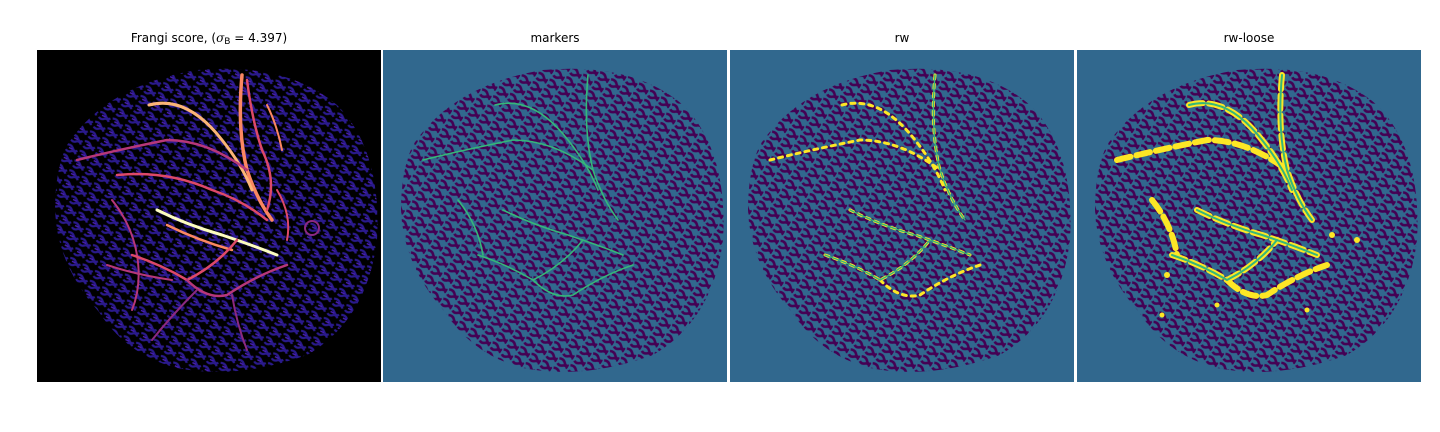  Describe the element at coordinates (259, 38) in the screenshot. I see `frangi-title-suffix: = 4.397)` at that location.